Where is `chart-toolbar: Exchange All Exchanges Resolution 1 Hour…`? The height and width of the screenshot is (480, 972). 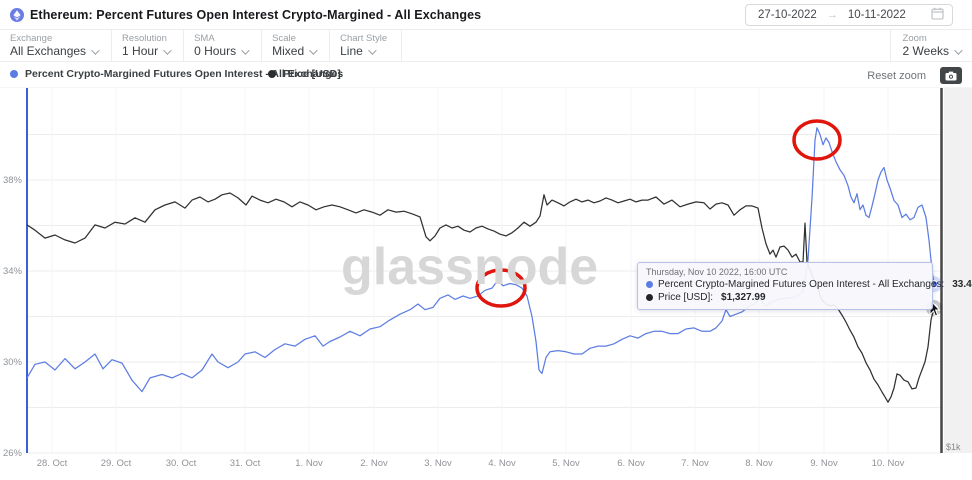 chart-toolbar: Exchange All Exchanges Resolution 1 Hour… is located at coordinates (486, 46).